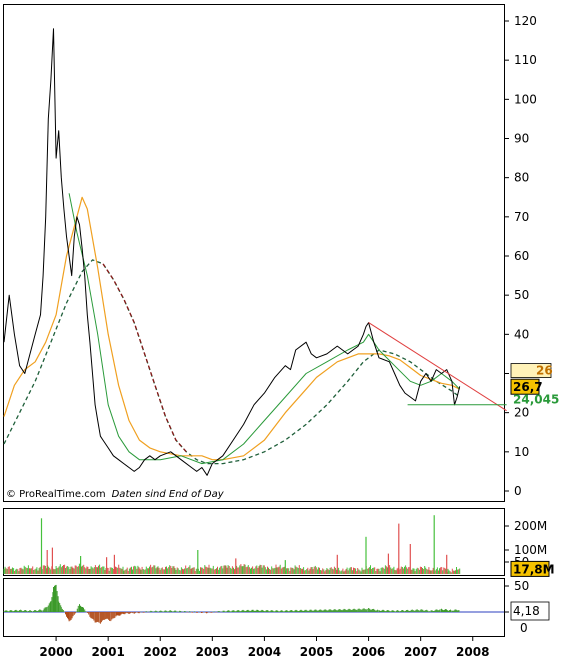 The image size is (562, 659). I want to click on price-tick-label: 90, so click(521, 139).